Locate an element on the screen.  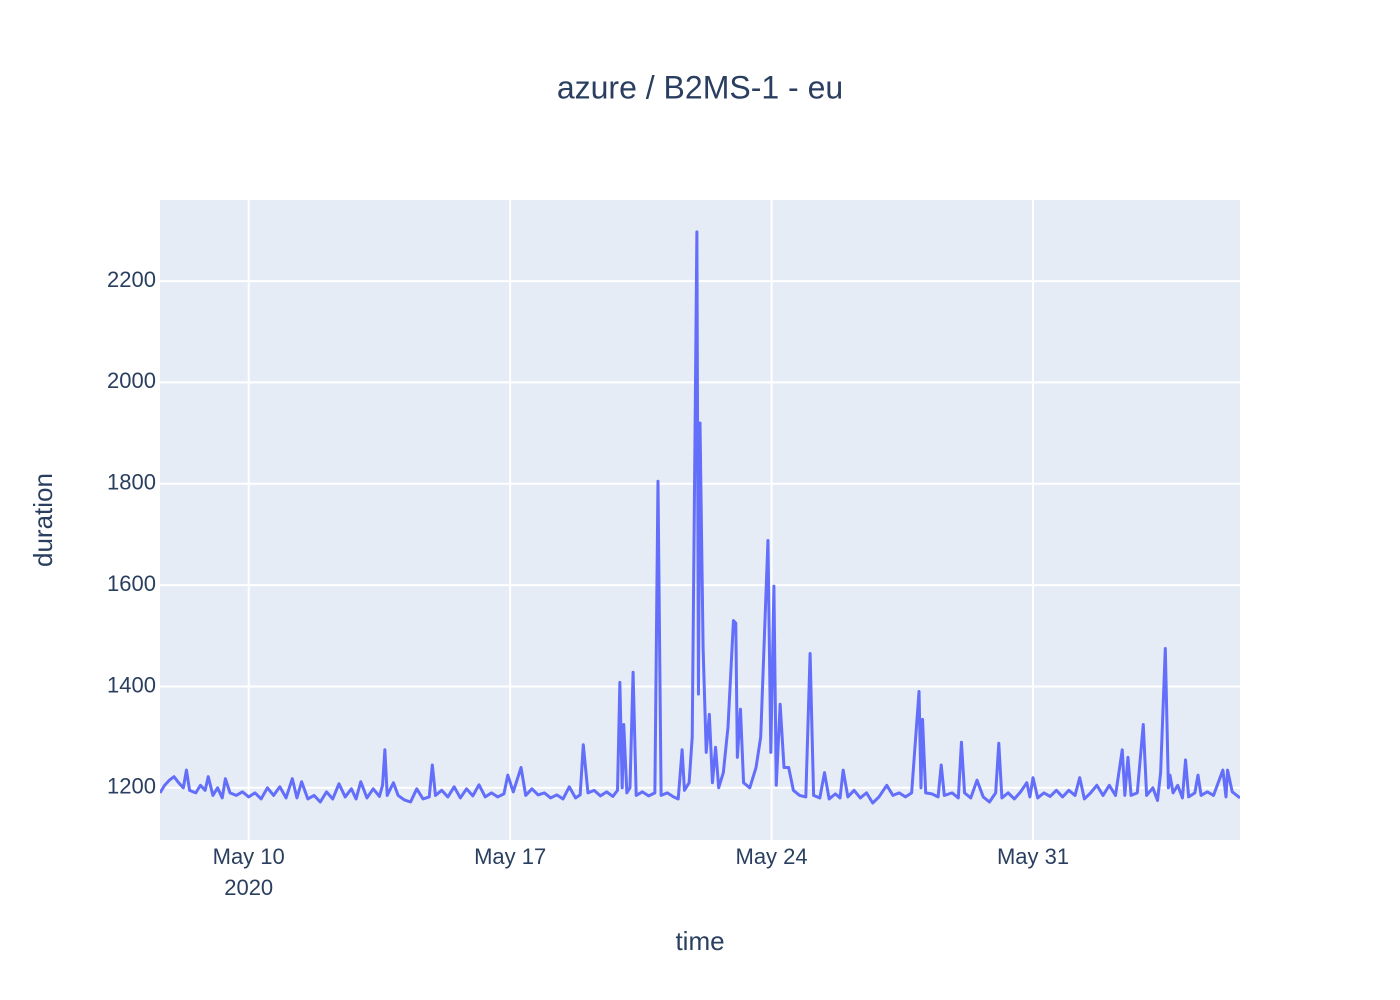
y-tick-label: 1200 is located at coordinates (131, 786).